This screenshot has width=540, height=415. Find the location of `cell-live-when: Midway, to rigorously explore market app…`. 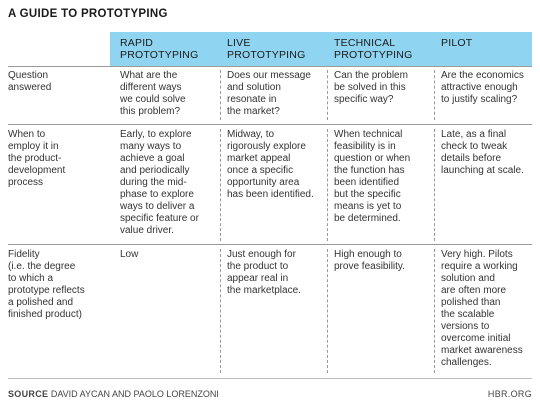

cell-live-when: Midway, to rigorously explore market app… is located at coordinates (270, 164).